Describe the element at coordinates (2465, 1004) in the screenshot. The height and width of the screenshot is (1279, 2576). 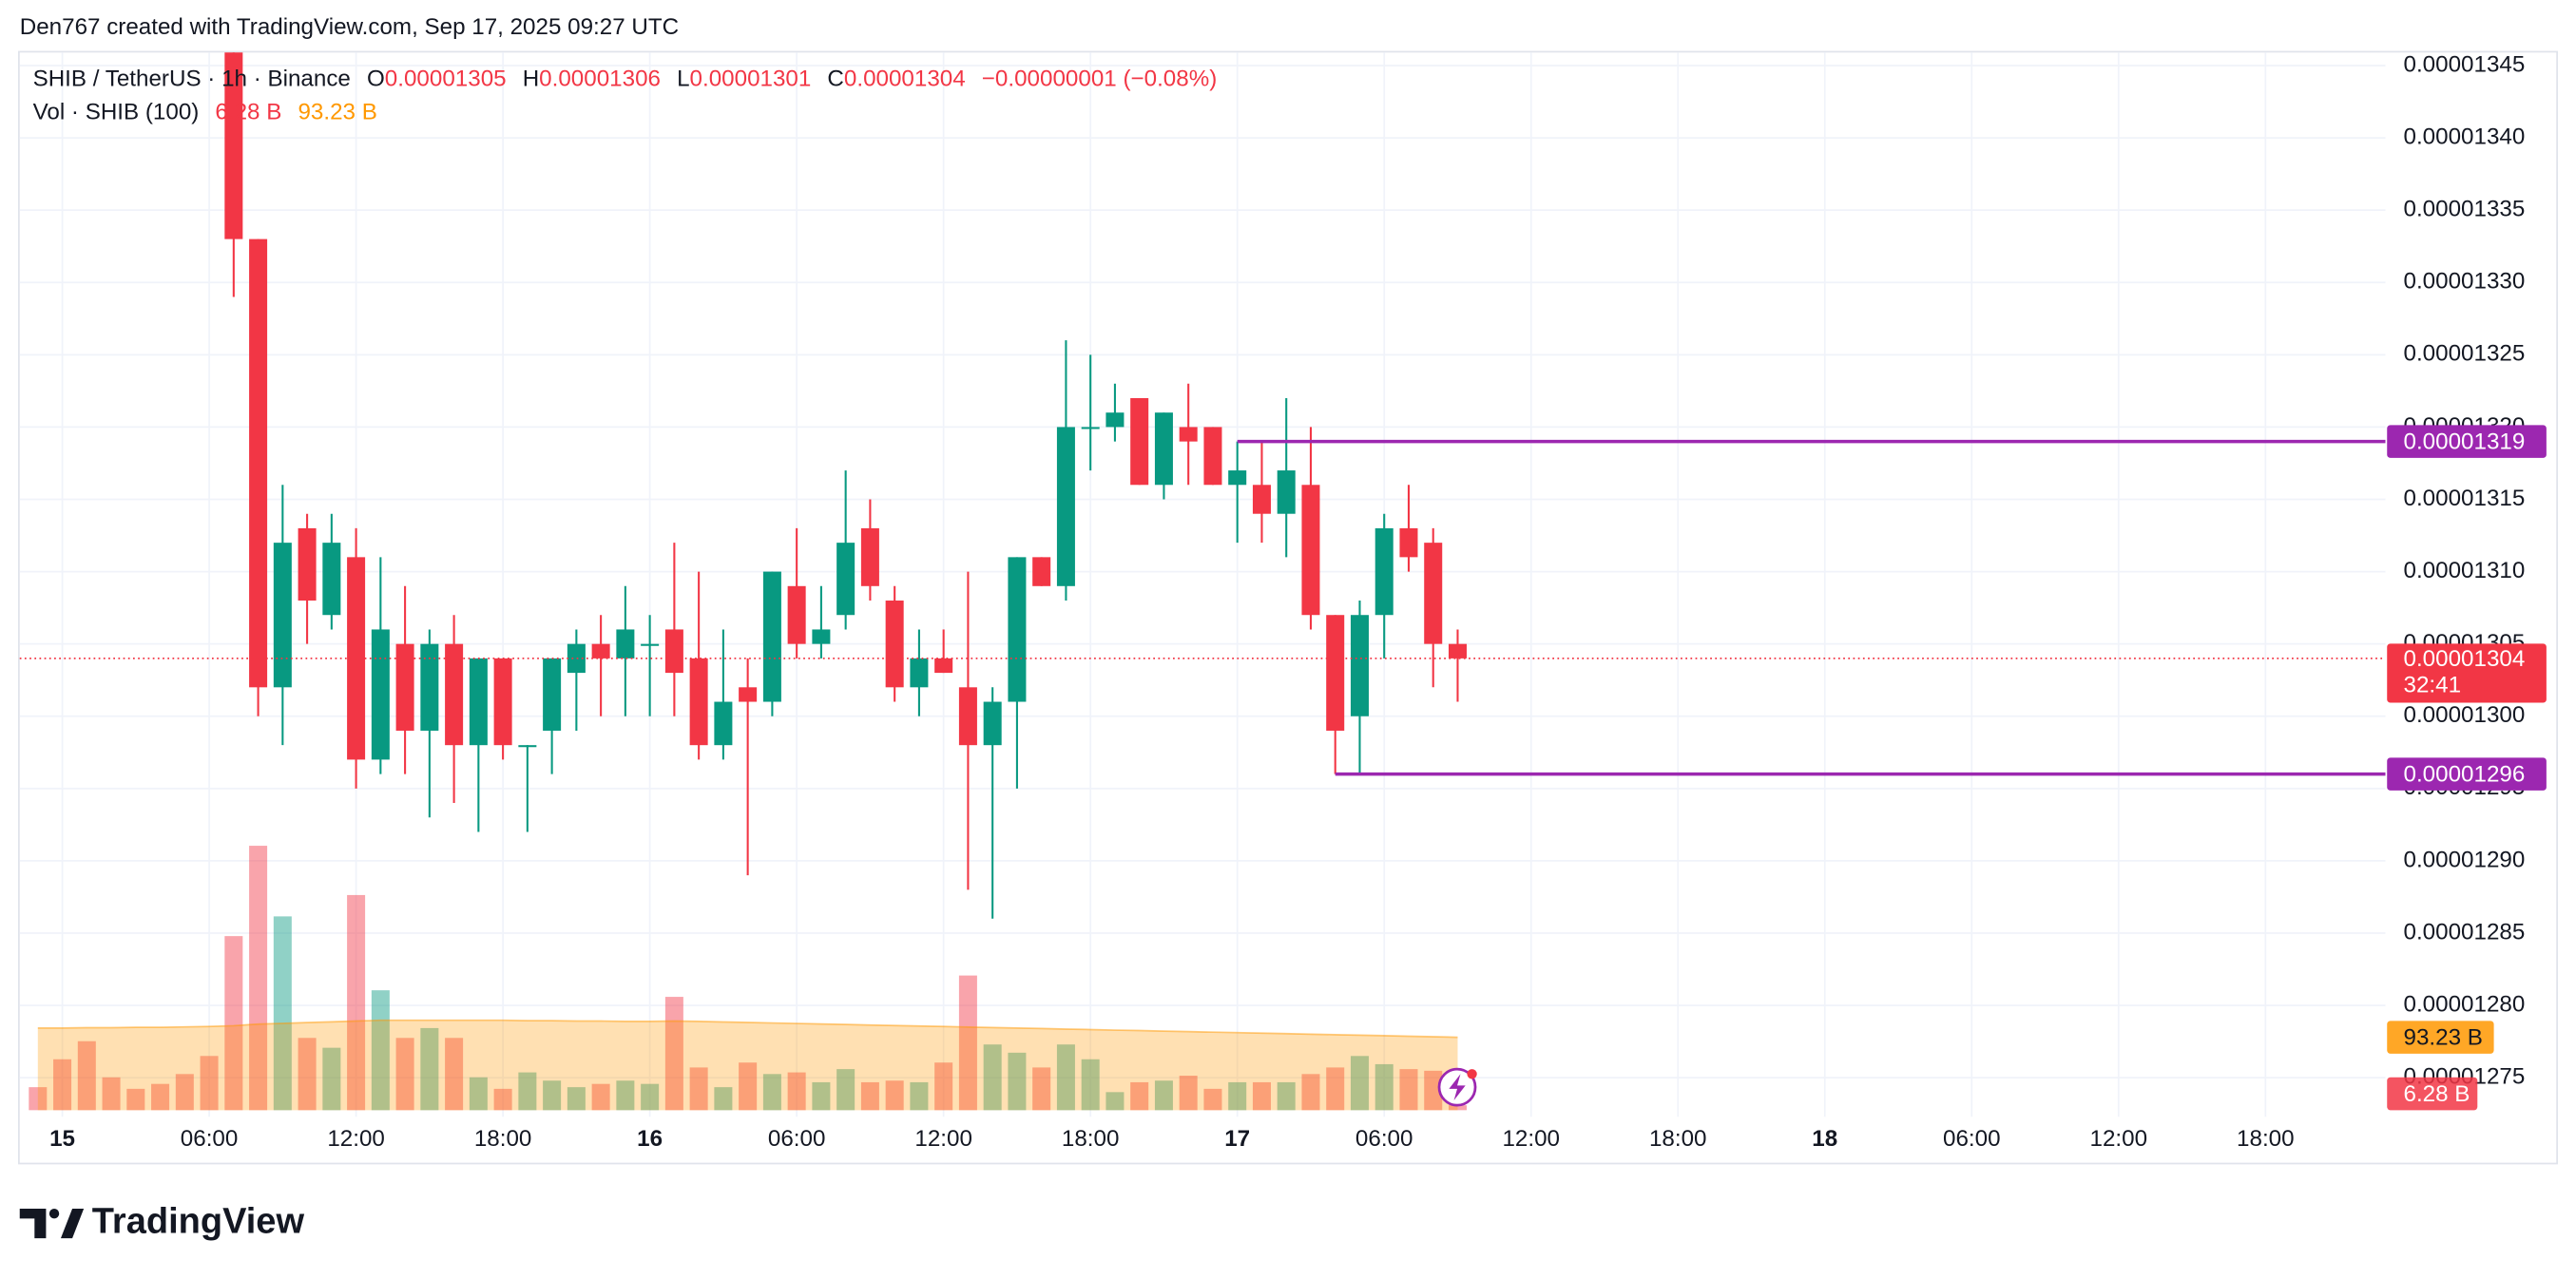
I see `y-tick-label: 0.00001280` at that location.